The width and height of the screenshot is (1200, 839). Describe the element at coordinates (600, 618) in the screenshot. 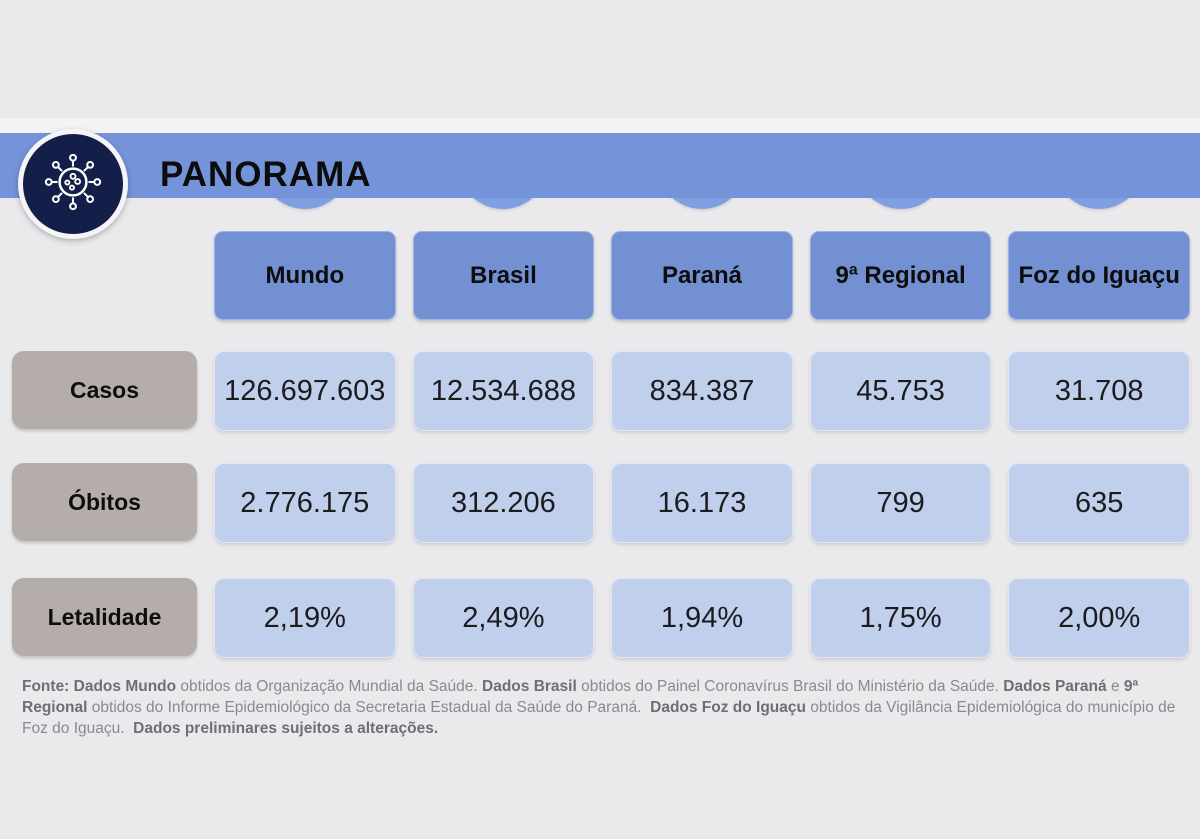

I see `table-row-letalidade: Letalidade 2,19% 2,49% 1,94% 1,75% 2,00%` at that location.